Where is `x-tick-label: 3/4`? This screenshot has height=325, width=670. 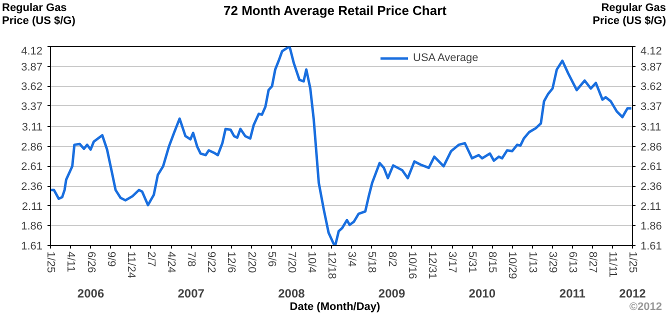
x-tick-label: 3/4 is located at coordinates (352, 259).